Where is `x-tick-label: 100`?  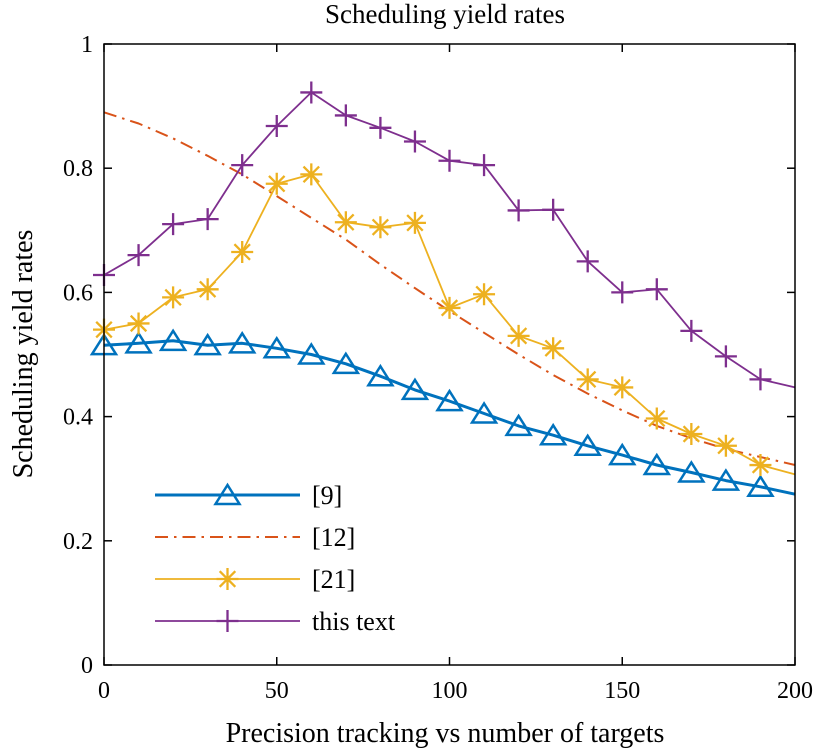
x-tick-label: 100 is located at coordinates (450, 691).